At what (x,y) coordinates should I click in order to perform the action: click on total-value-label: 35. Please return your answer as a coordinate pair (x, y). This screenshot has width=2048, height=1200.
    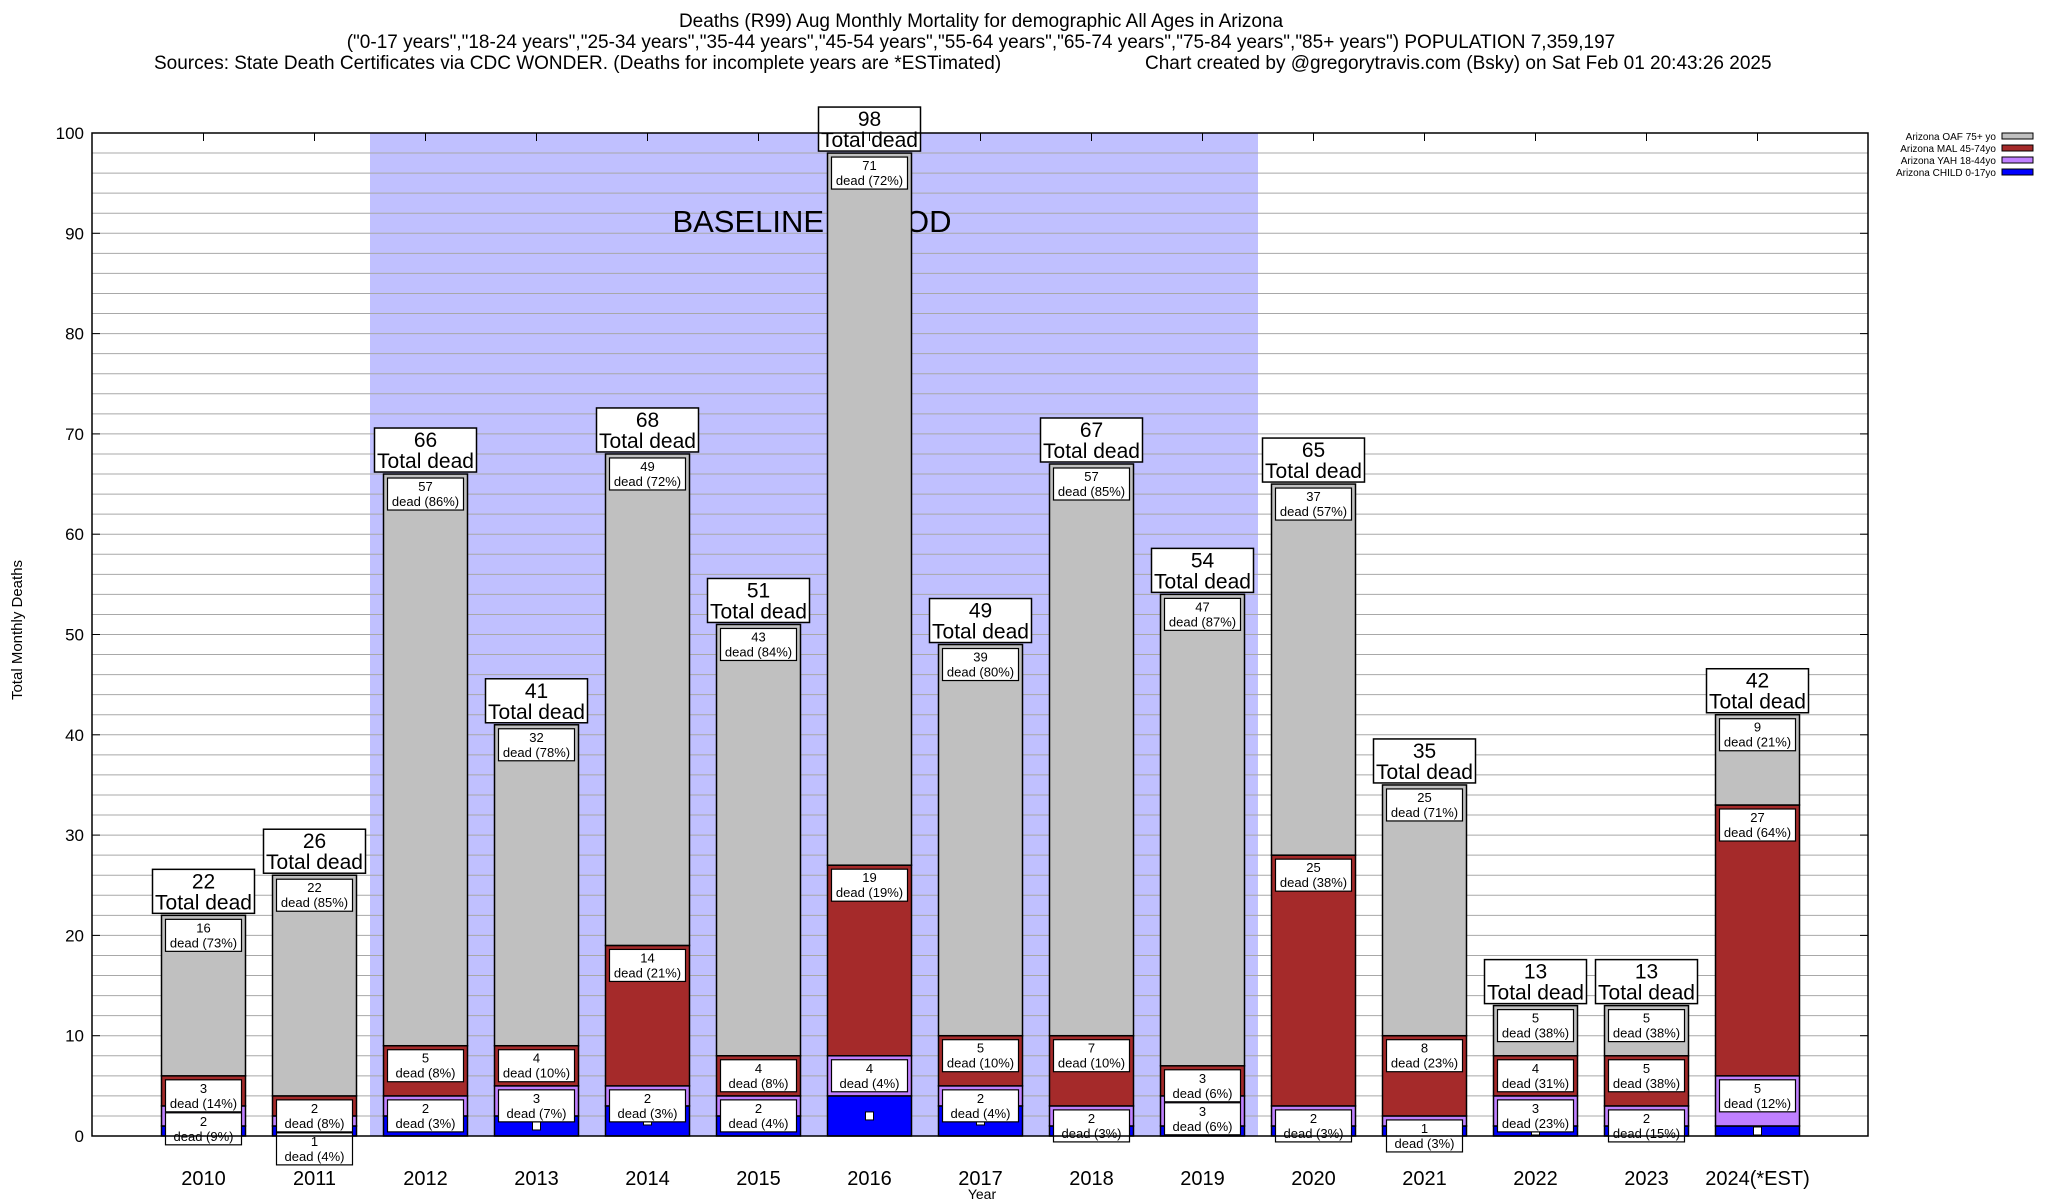
    Looking at the image, I should click on (1424, 751).